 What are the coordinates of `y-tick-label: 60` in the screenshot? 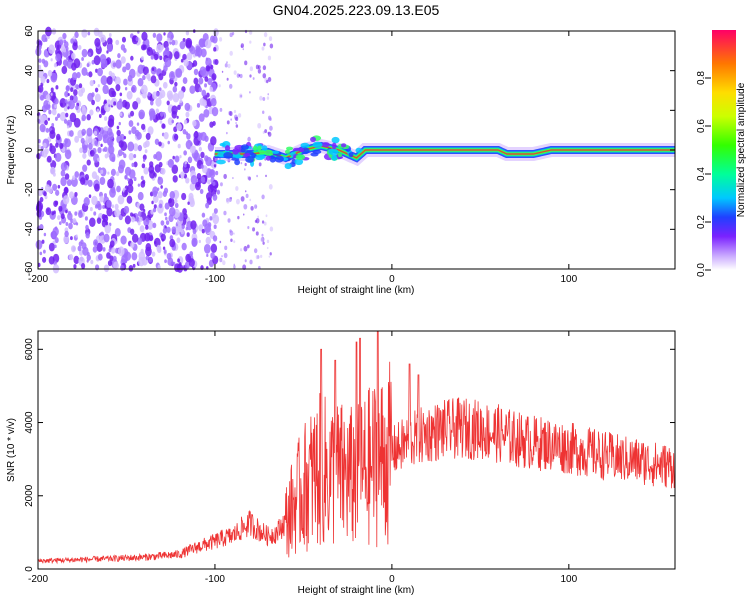 It's located at (29, 31).